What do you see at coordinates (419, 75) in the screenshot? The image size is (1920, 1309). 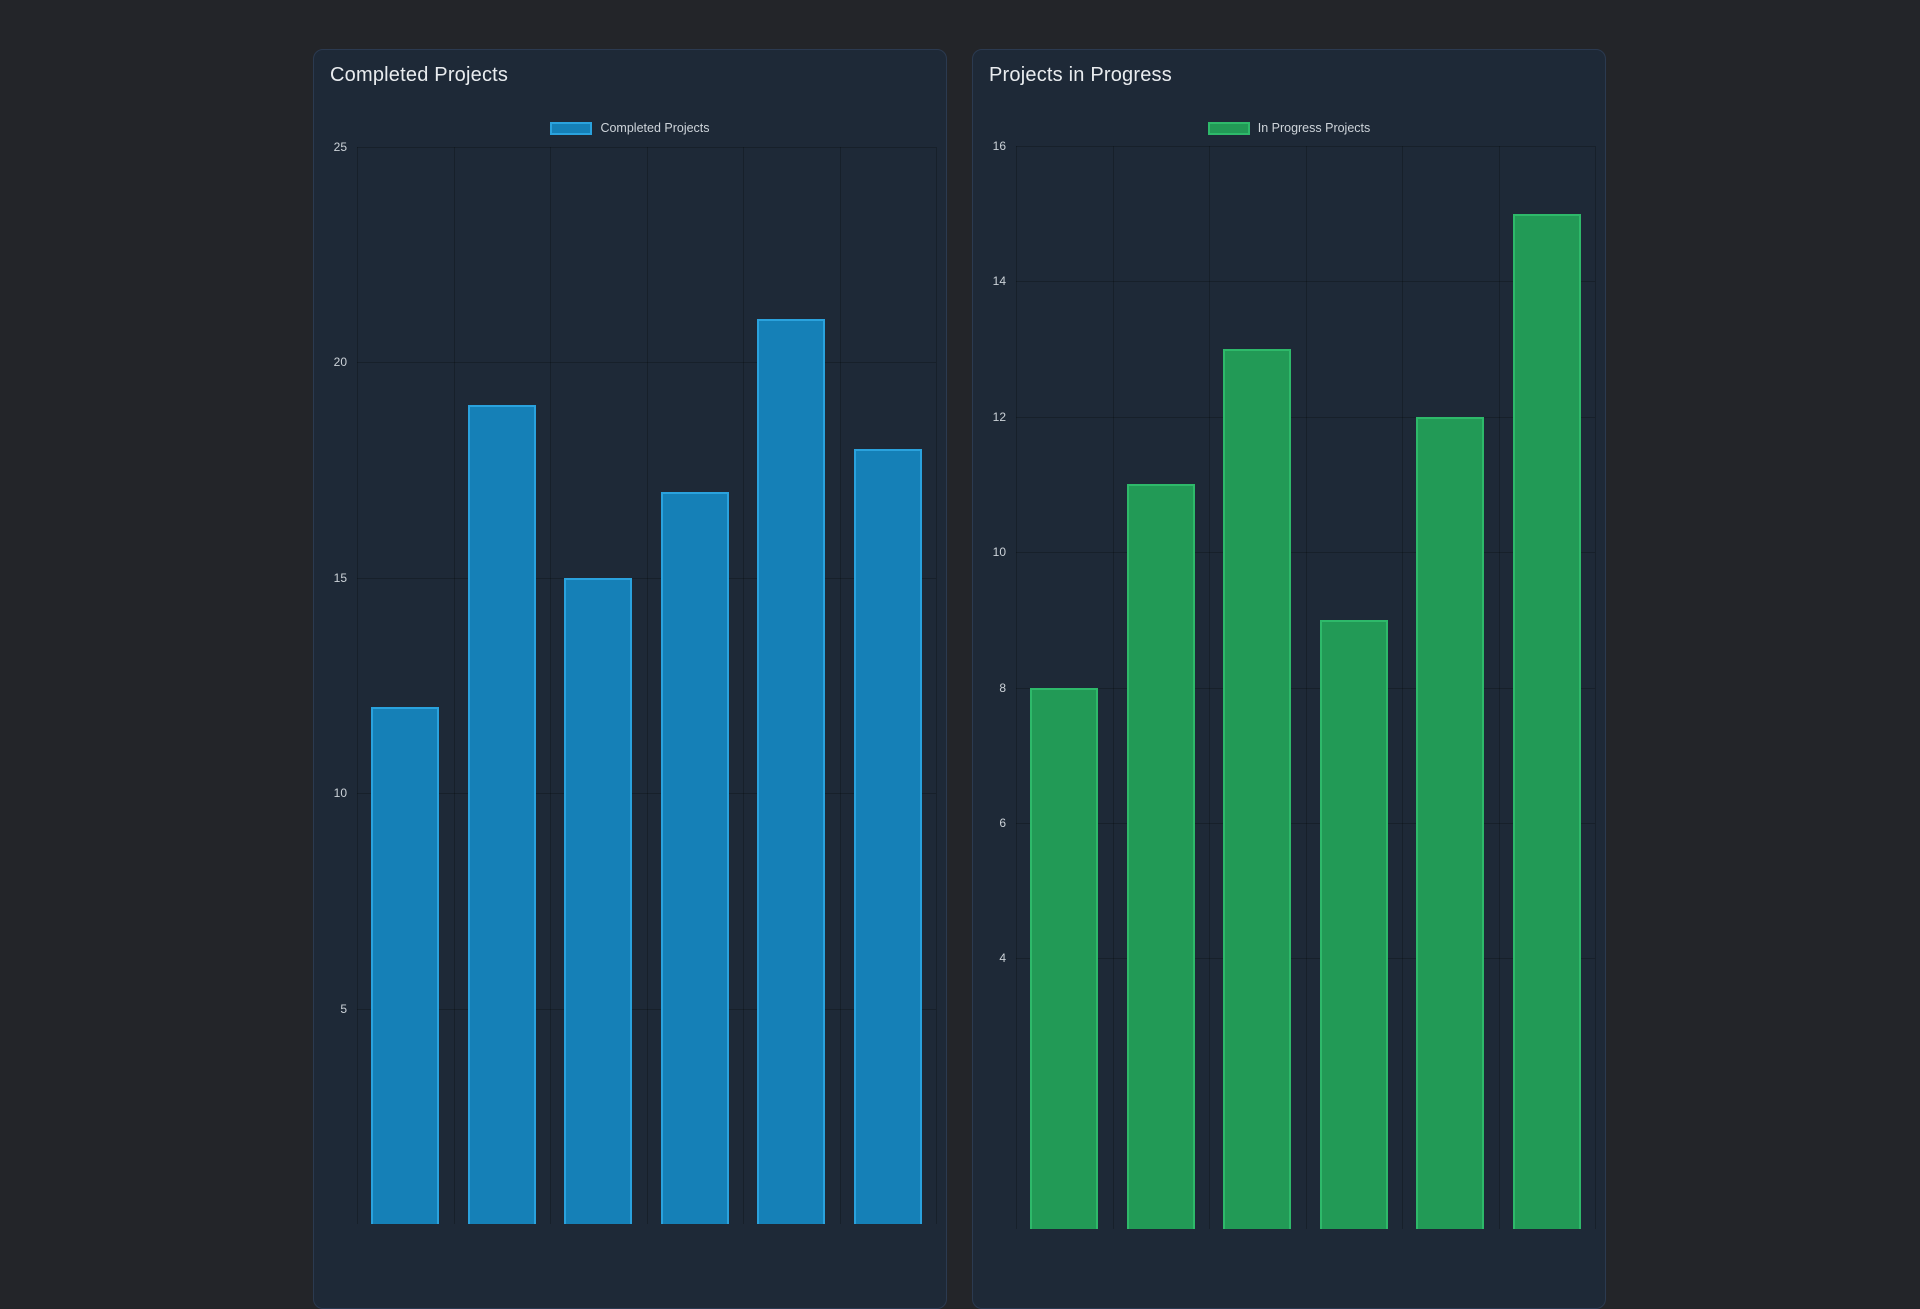 I see `card-title: Completed Projects` at bounding box center [419, 75].